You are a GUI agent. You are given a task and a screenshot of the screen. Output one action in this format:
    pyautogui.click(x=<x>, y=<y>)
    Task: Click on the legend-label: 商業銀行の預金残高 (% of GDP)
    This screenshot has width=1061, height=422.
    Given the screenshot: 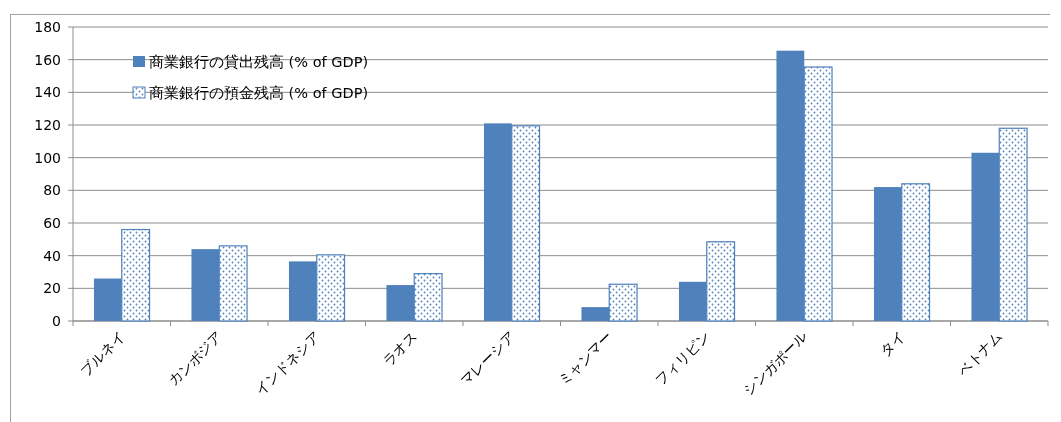 What is the action you would take?
    pyautogui.click(x=259, y=93)
    